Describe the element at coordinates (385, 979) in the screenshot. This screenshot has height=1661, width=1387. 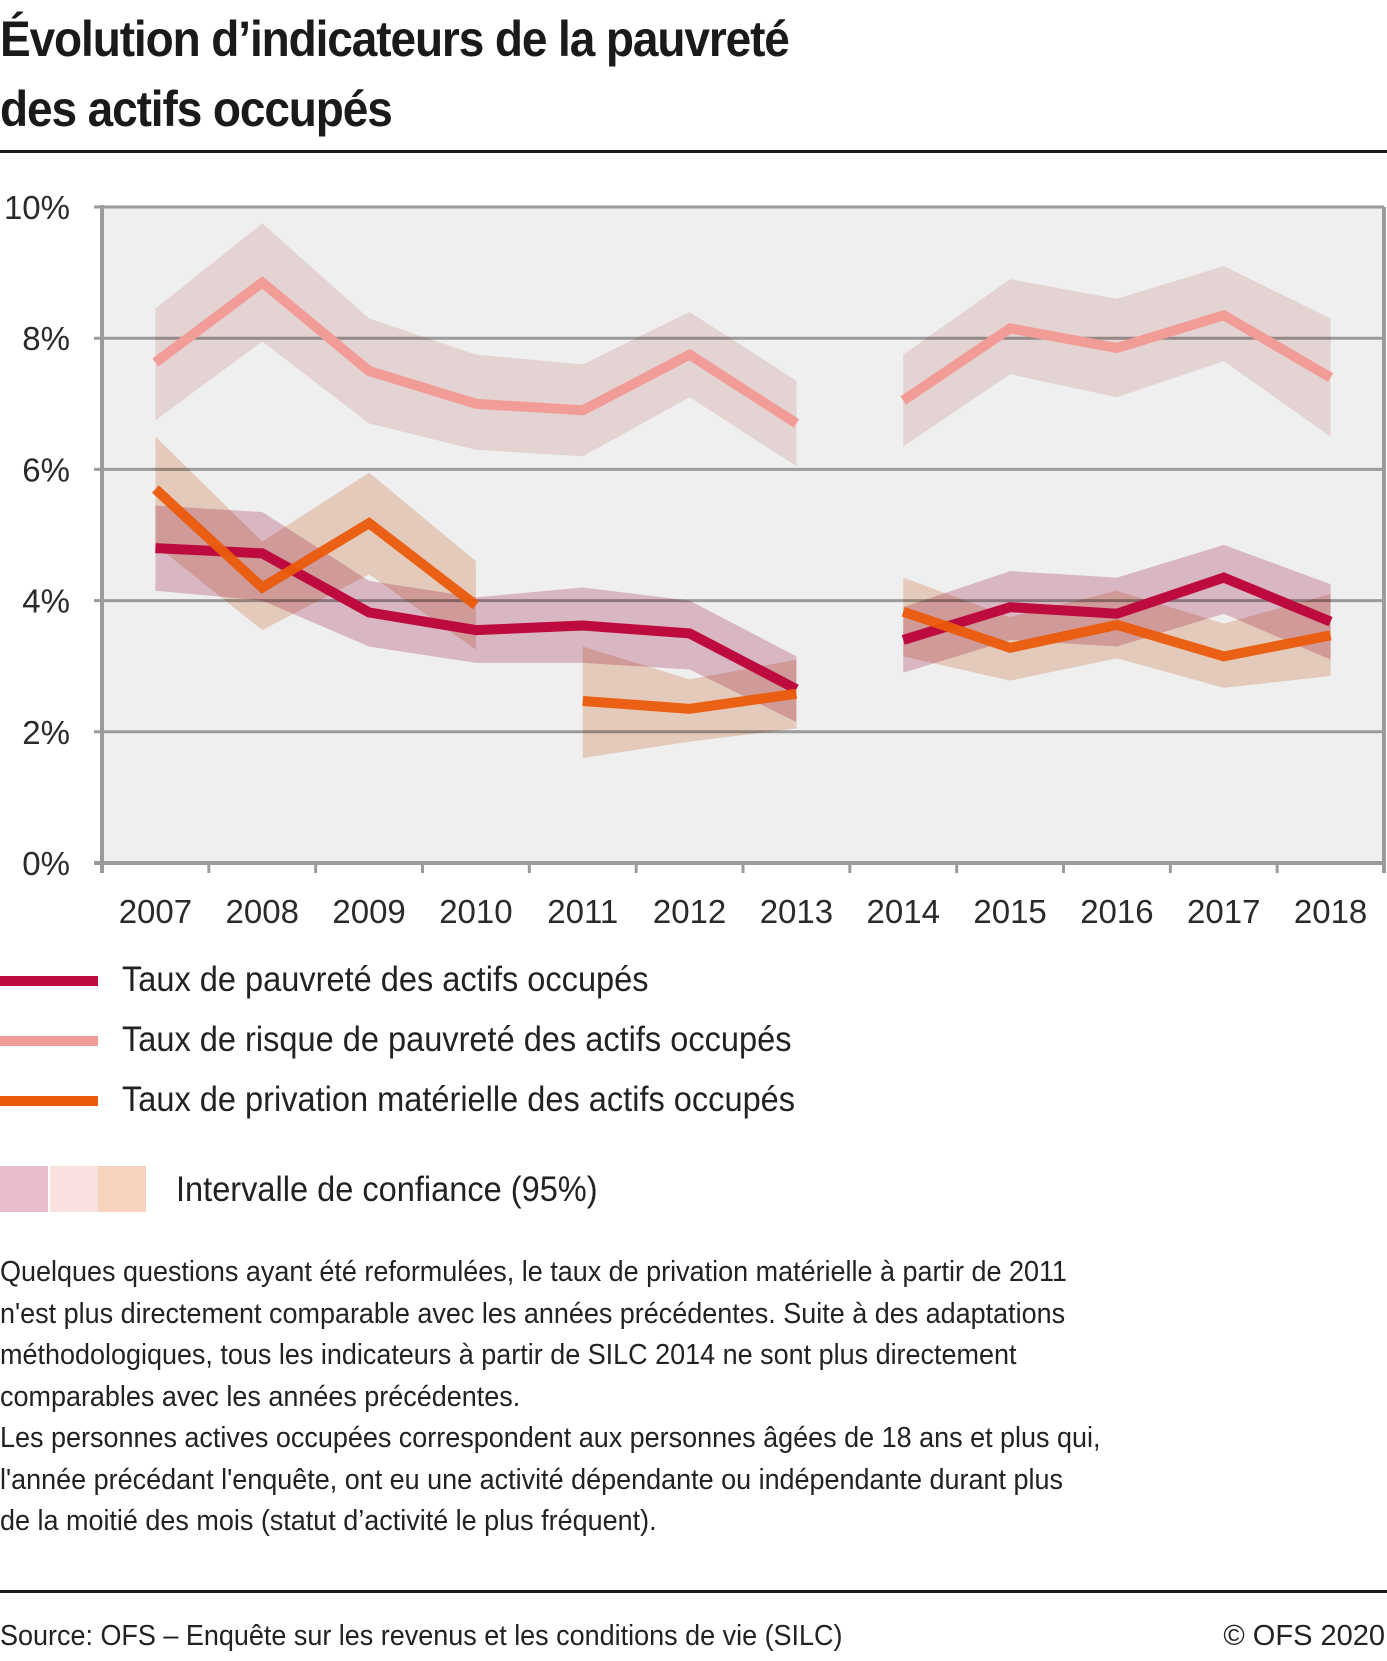
I see `legend-label-poverty: Taux de pauvreté des actifs occupés` at that location.